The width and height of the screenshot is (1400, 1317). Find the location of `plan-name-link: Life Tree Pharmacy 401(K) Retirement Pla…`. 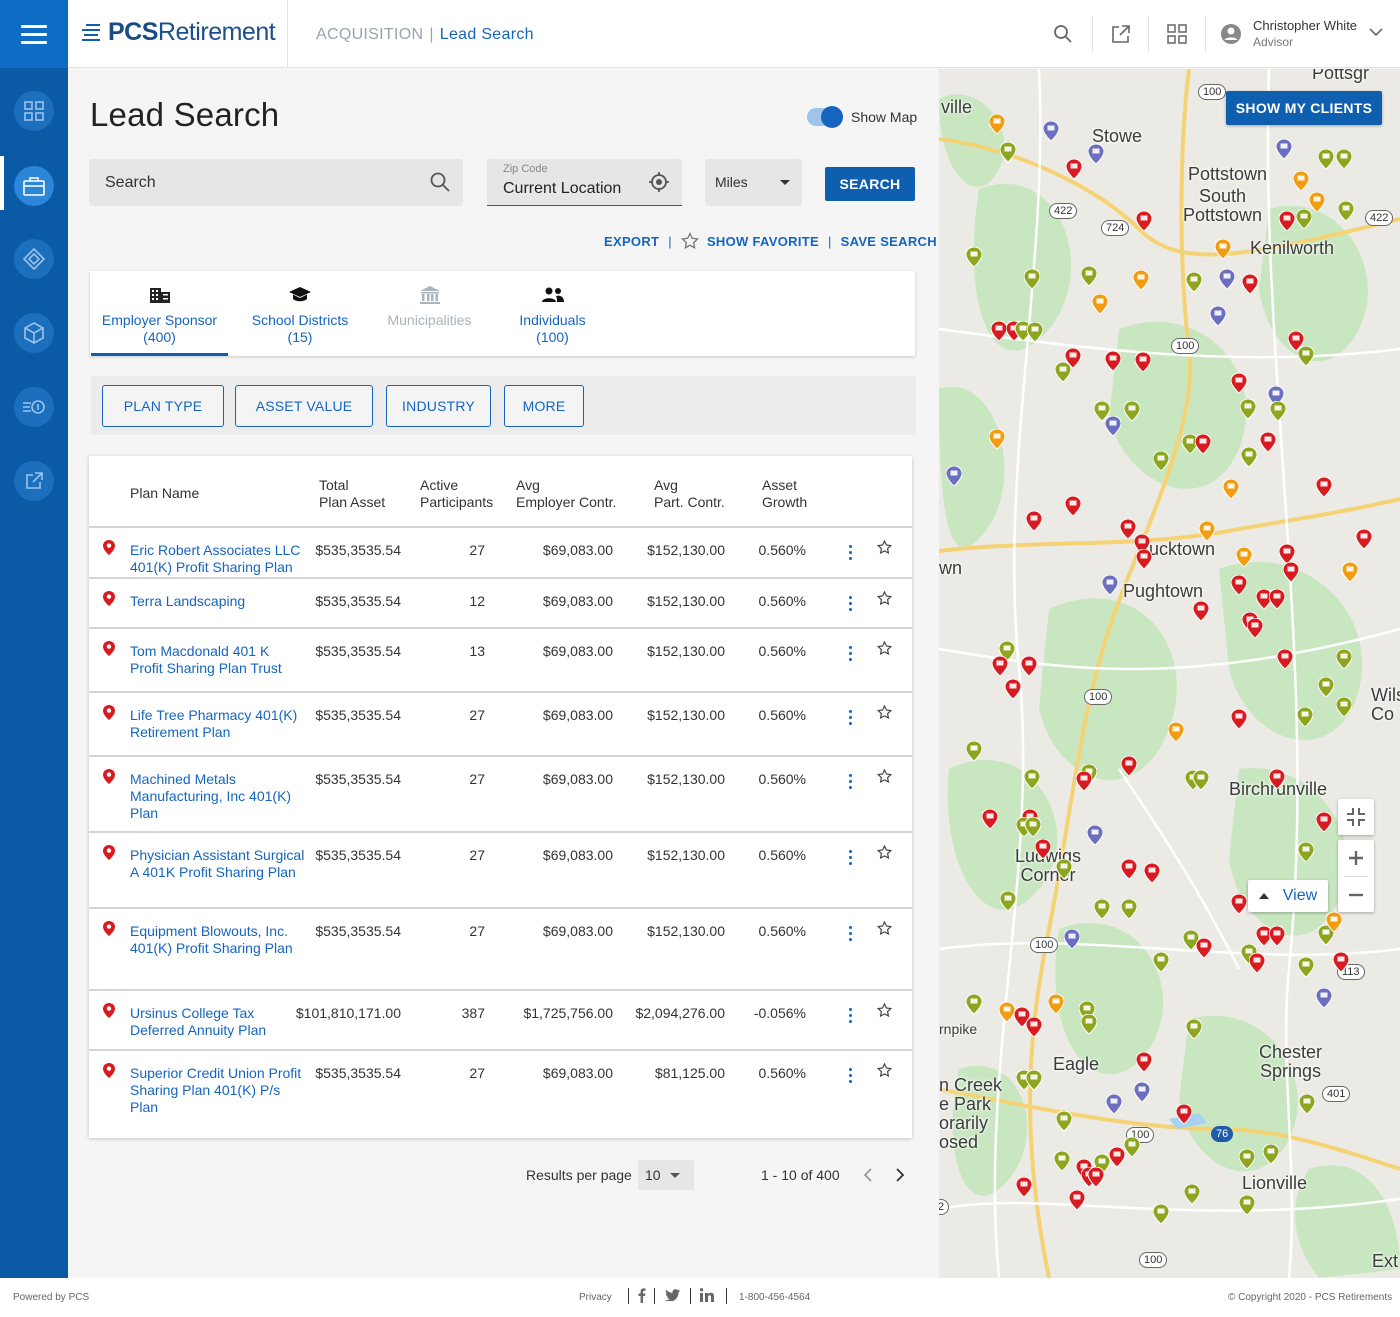

plan-name-link: Life Tree Pharmacy 401(K) Retirement Pla… is located at coordinates (214, 723).